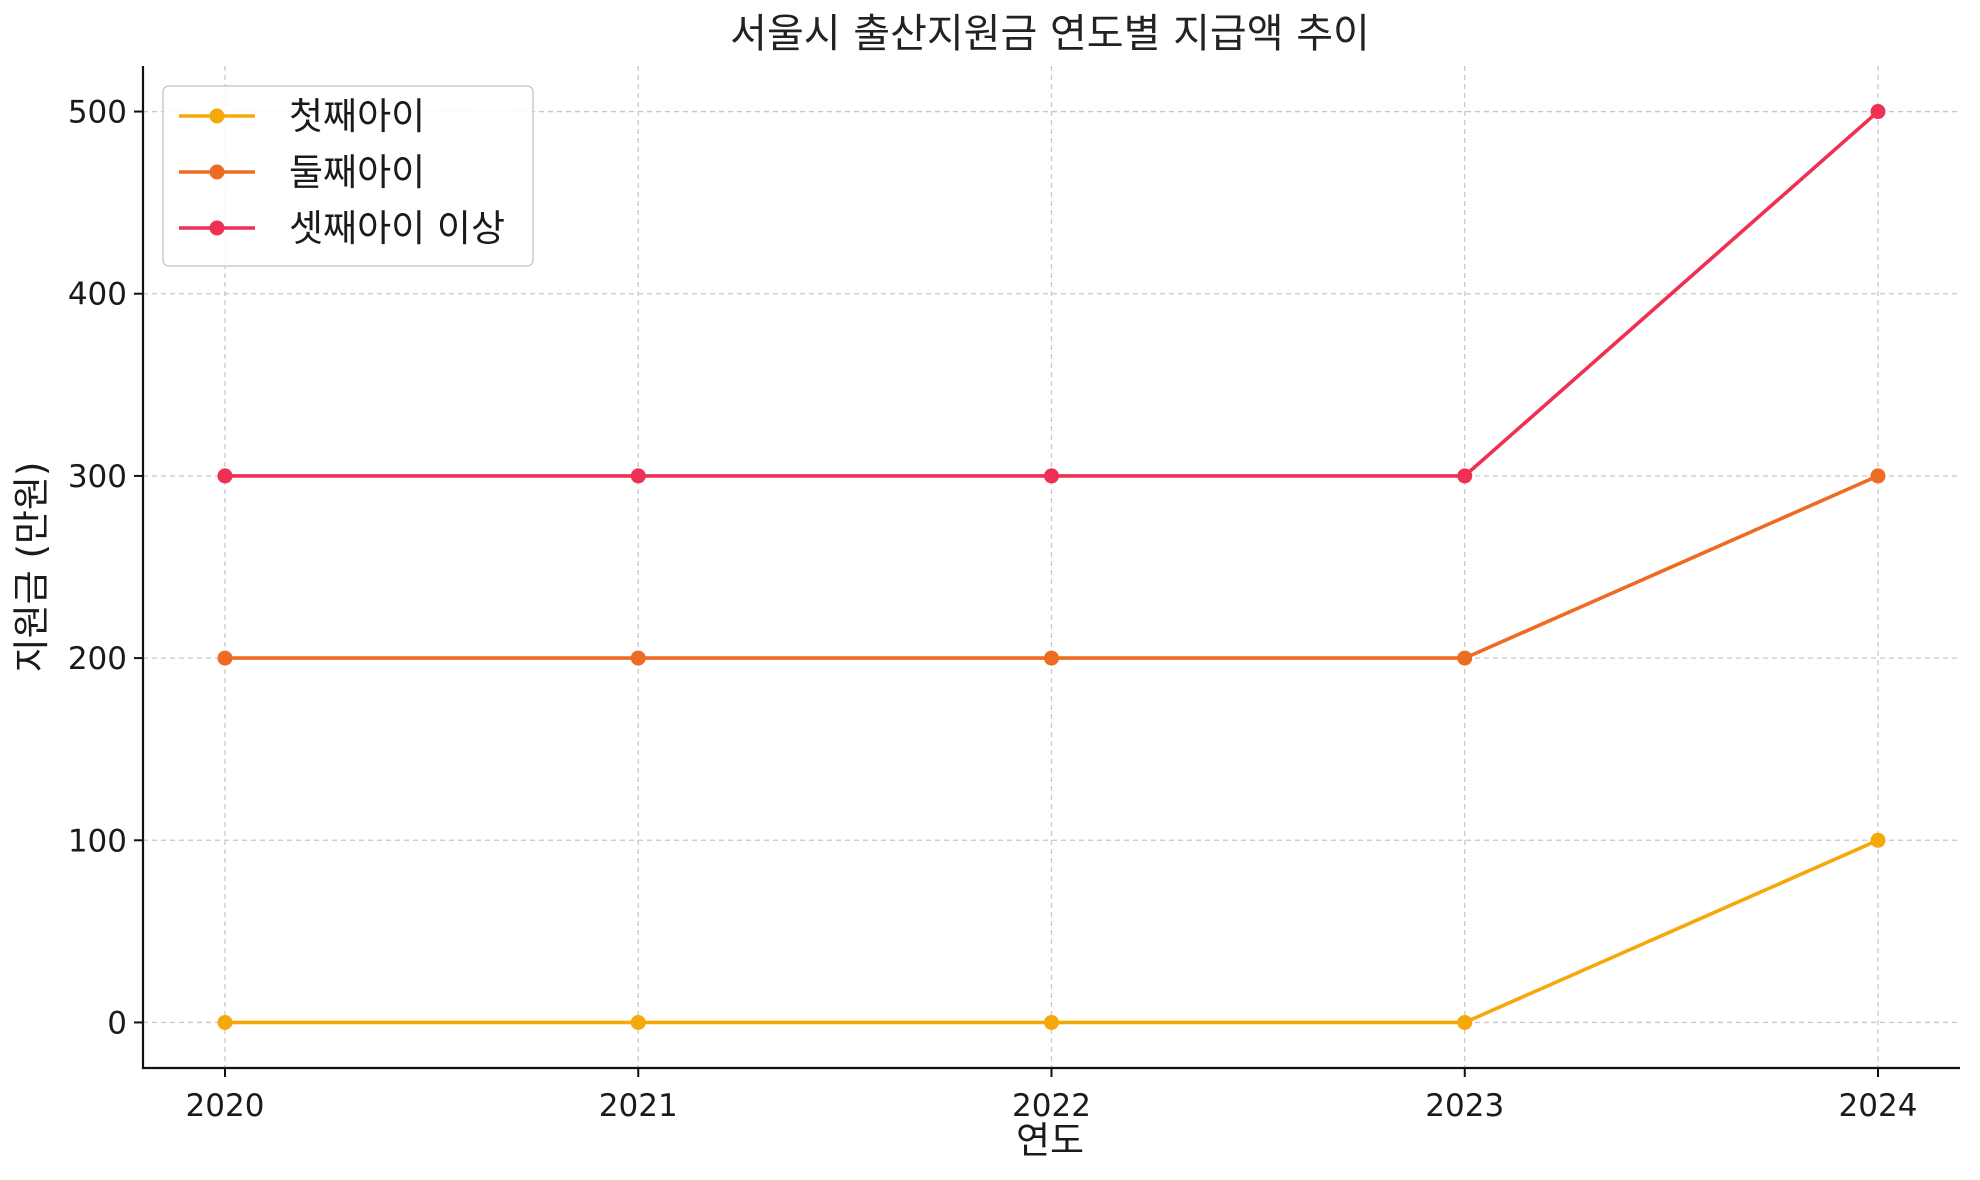 This screenshot has width=1980, height=1180. What do you see at coordinates (97, 659) in the screenshot?
I see `y-tick-label: 200` at bounding box center [97, 659].